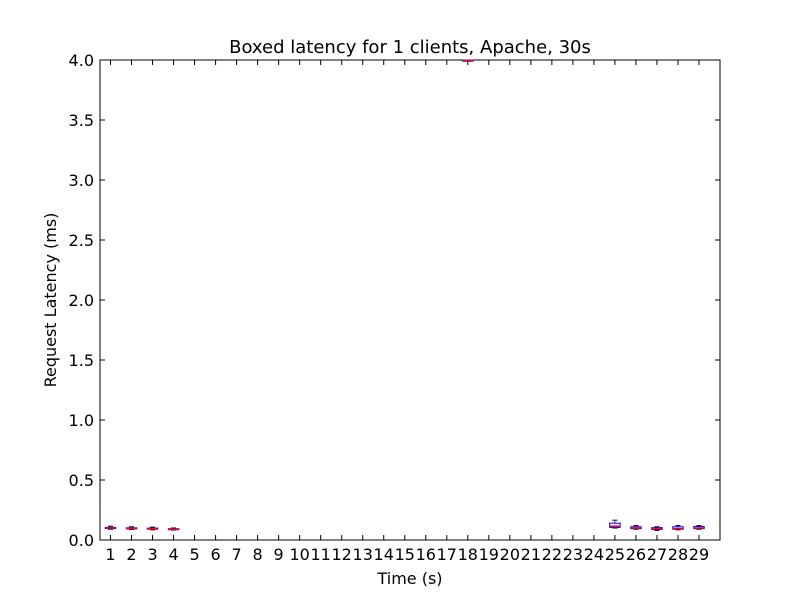  What do you see at coordinates (320, 554) in the screenshot?
I see `x-tick-label: 11` at bounding box center [320, 554].